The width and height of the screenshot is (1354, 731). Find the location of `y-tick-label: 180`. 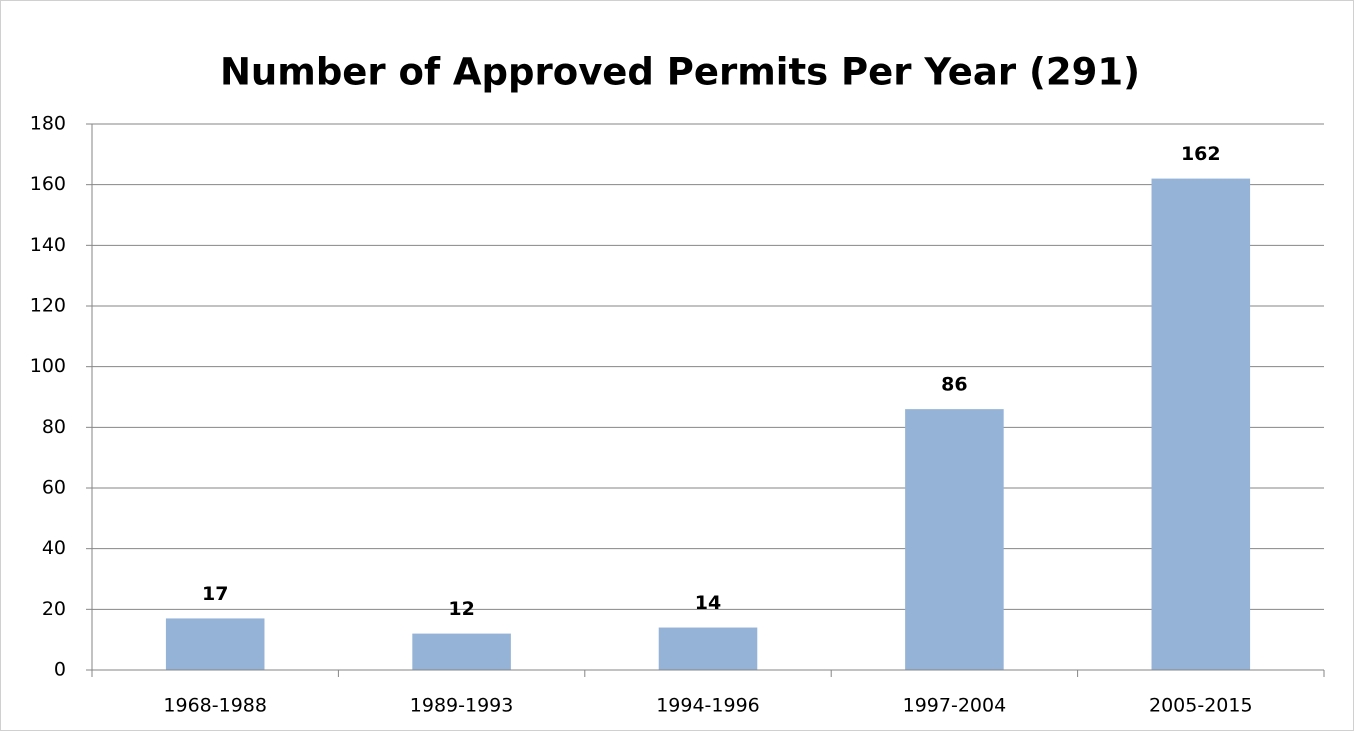

y-tick-label: 180 is located at coordinates (48, 124).